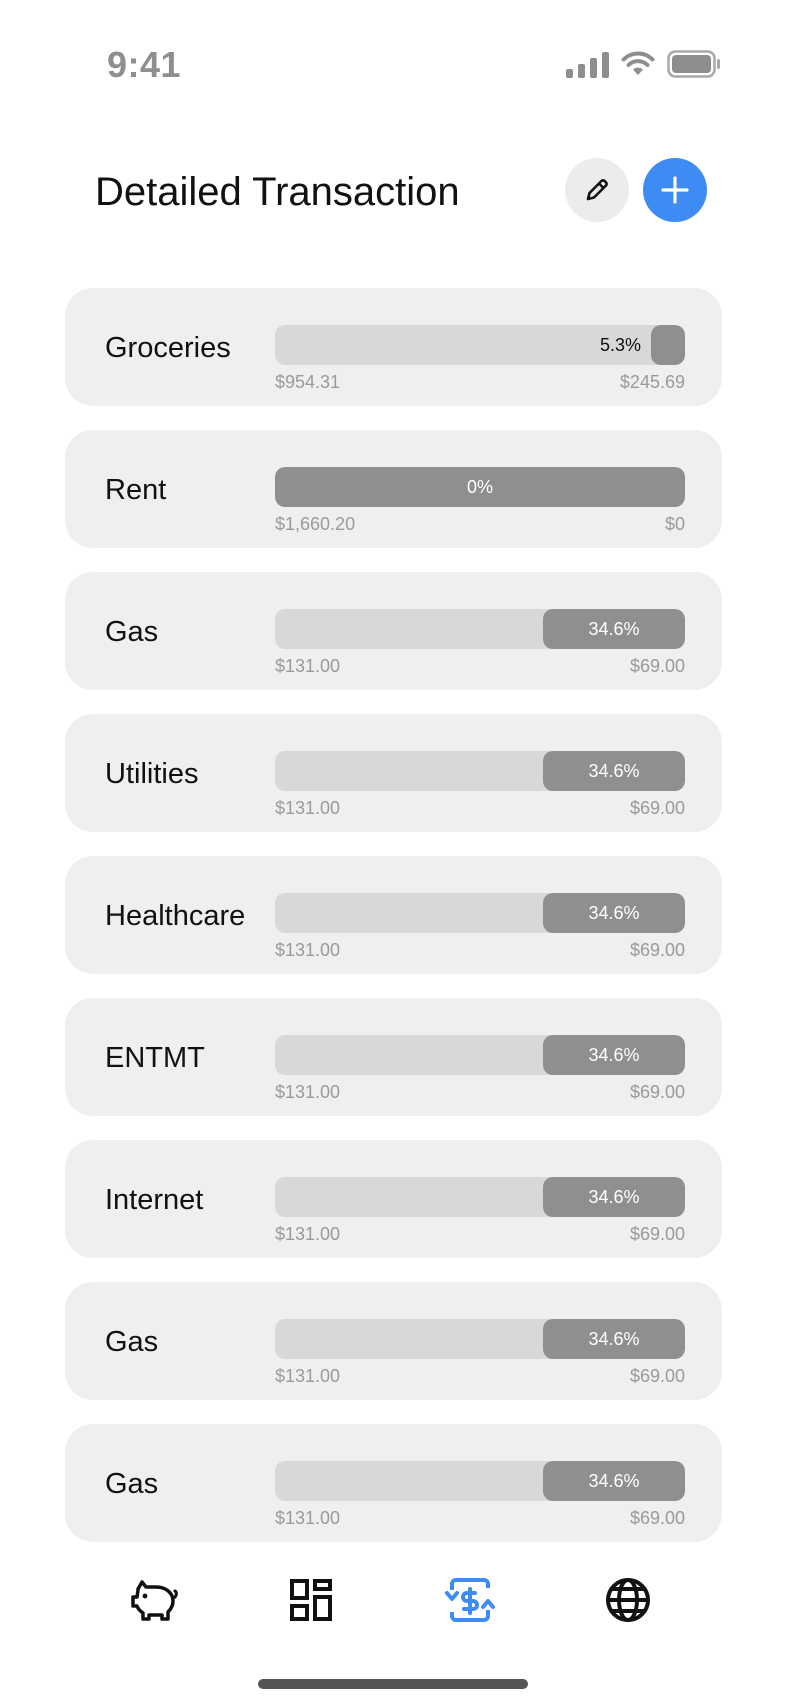 The height and width of the screenshot is (1704, 787). I want to click on tab-transactions, so click(470, 1600).